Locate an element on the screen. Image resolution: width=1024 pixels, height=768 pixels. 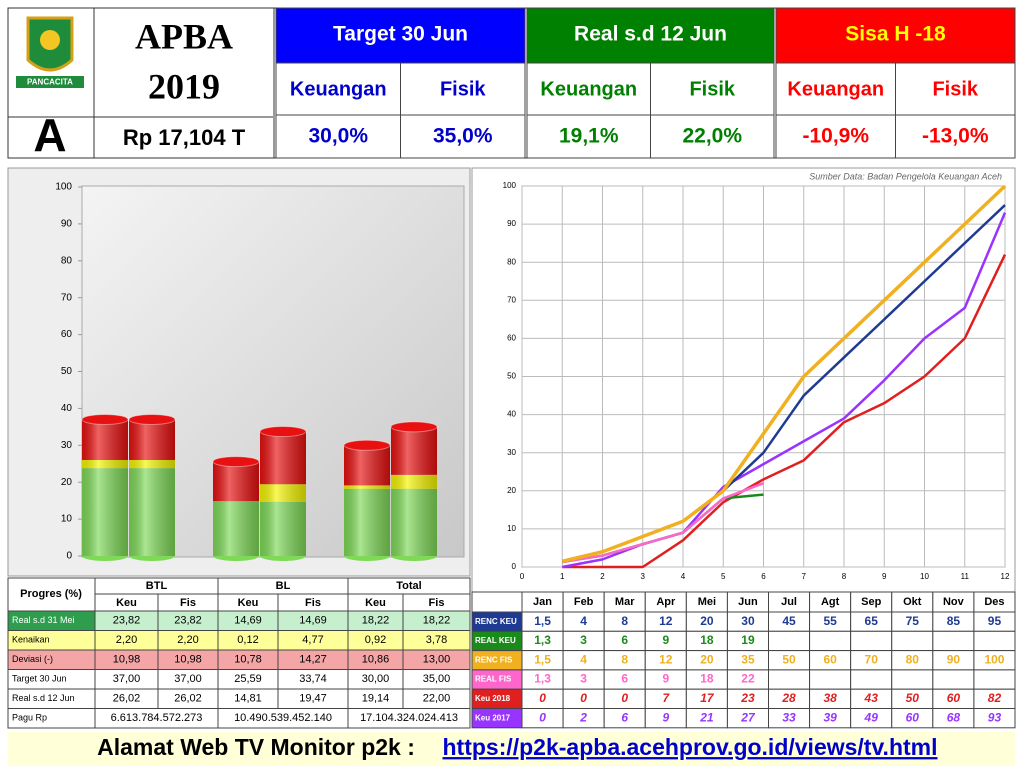
table-title: Progres (%) is located at coordinates (51, 594).